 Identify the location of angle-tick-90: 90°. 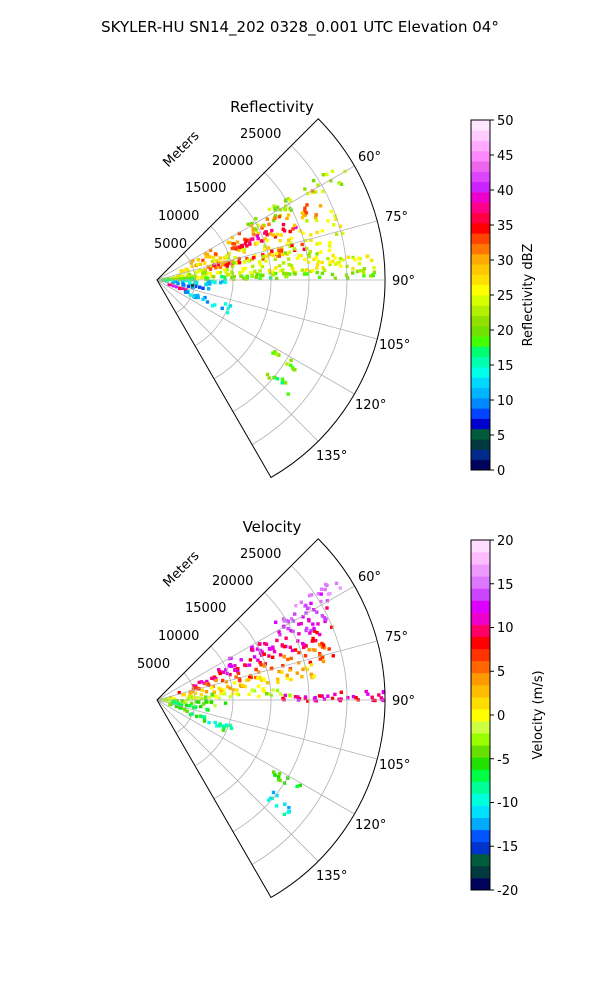
(403, 701).